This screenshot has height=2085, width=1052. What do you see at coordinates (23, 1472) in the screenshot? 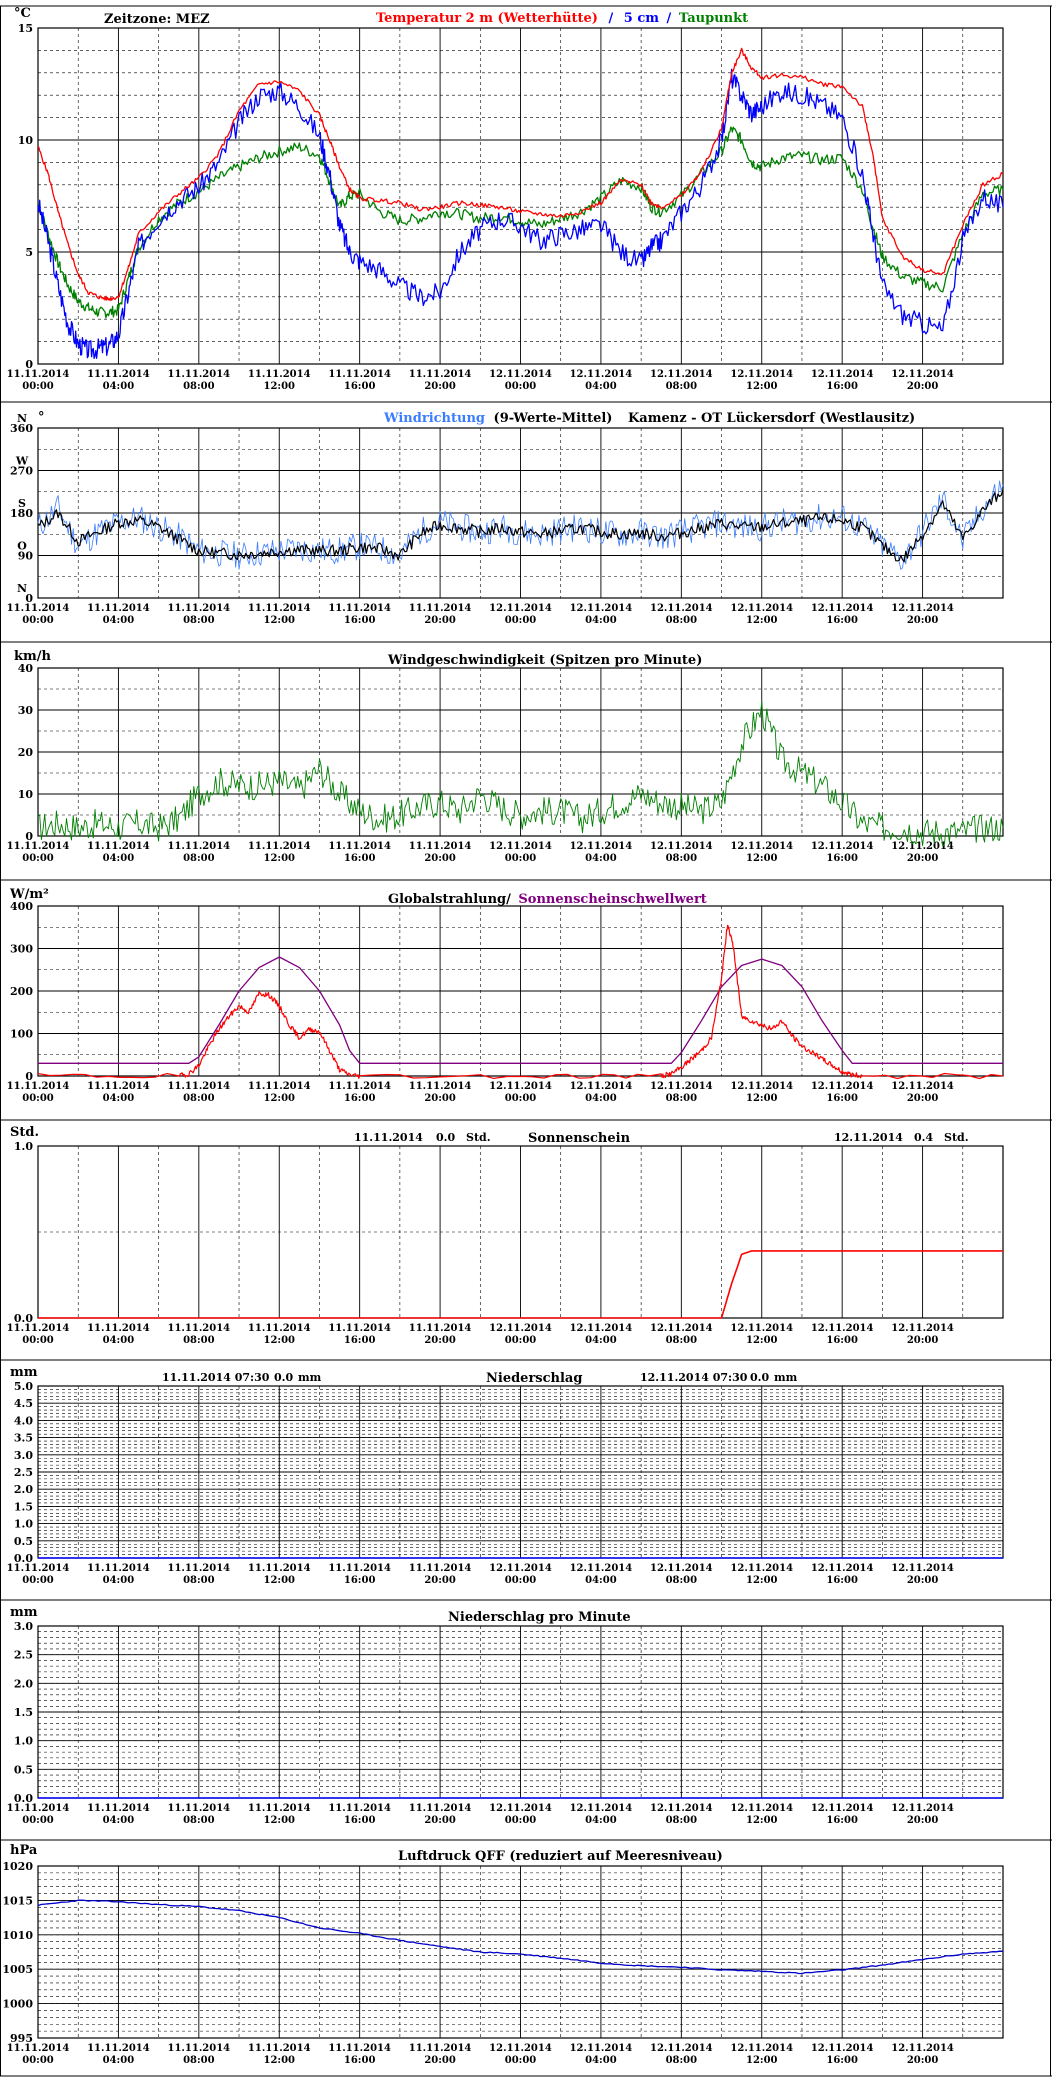
I see `y-tick-label: 2.5` at bounding box center [23, 1472].